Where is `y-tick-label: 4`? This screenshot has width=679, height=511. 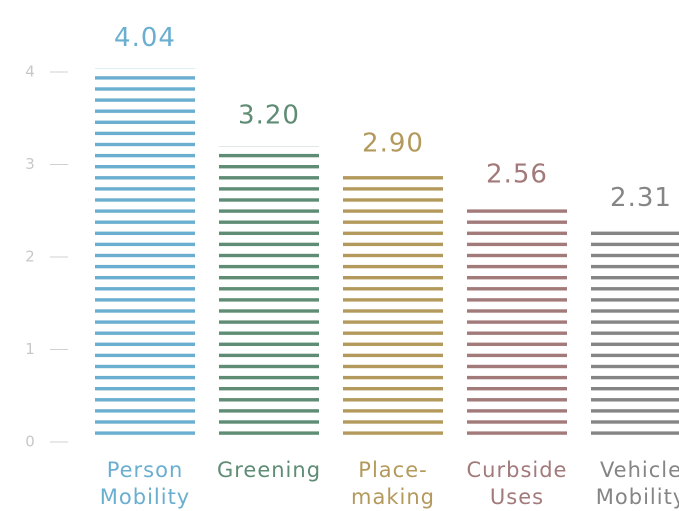
y-tick-label: 4 is located at coordinates (30, 72).